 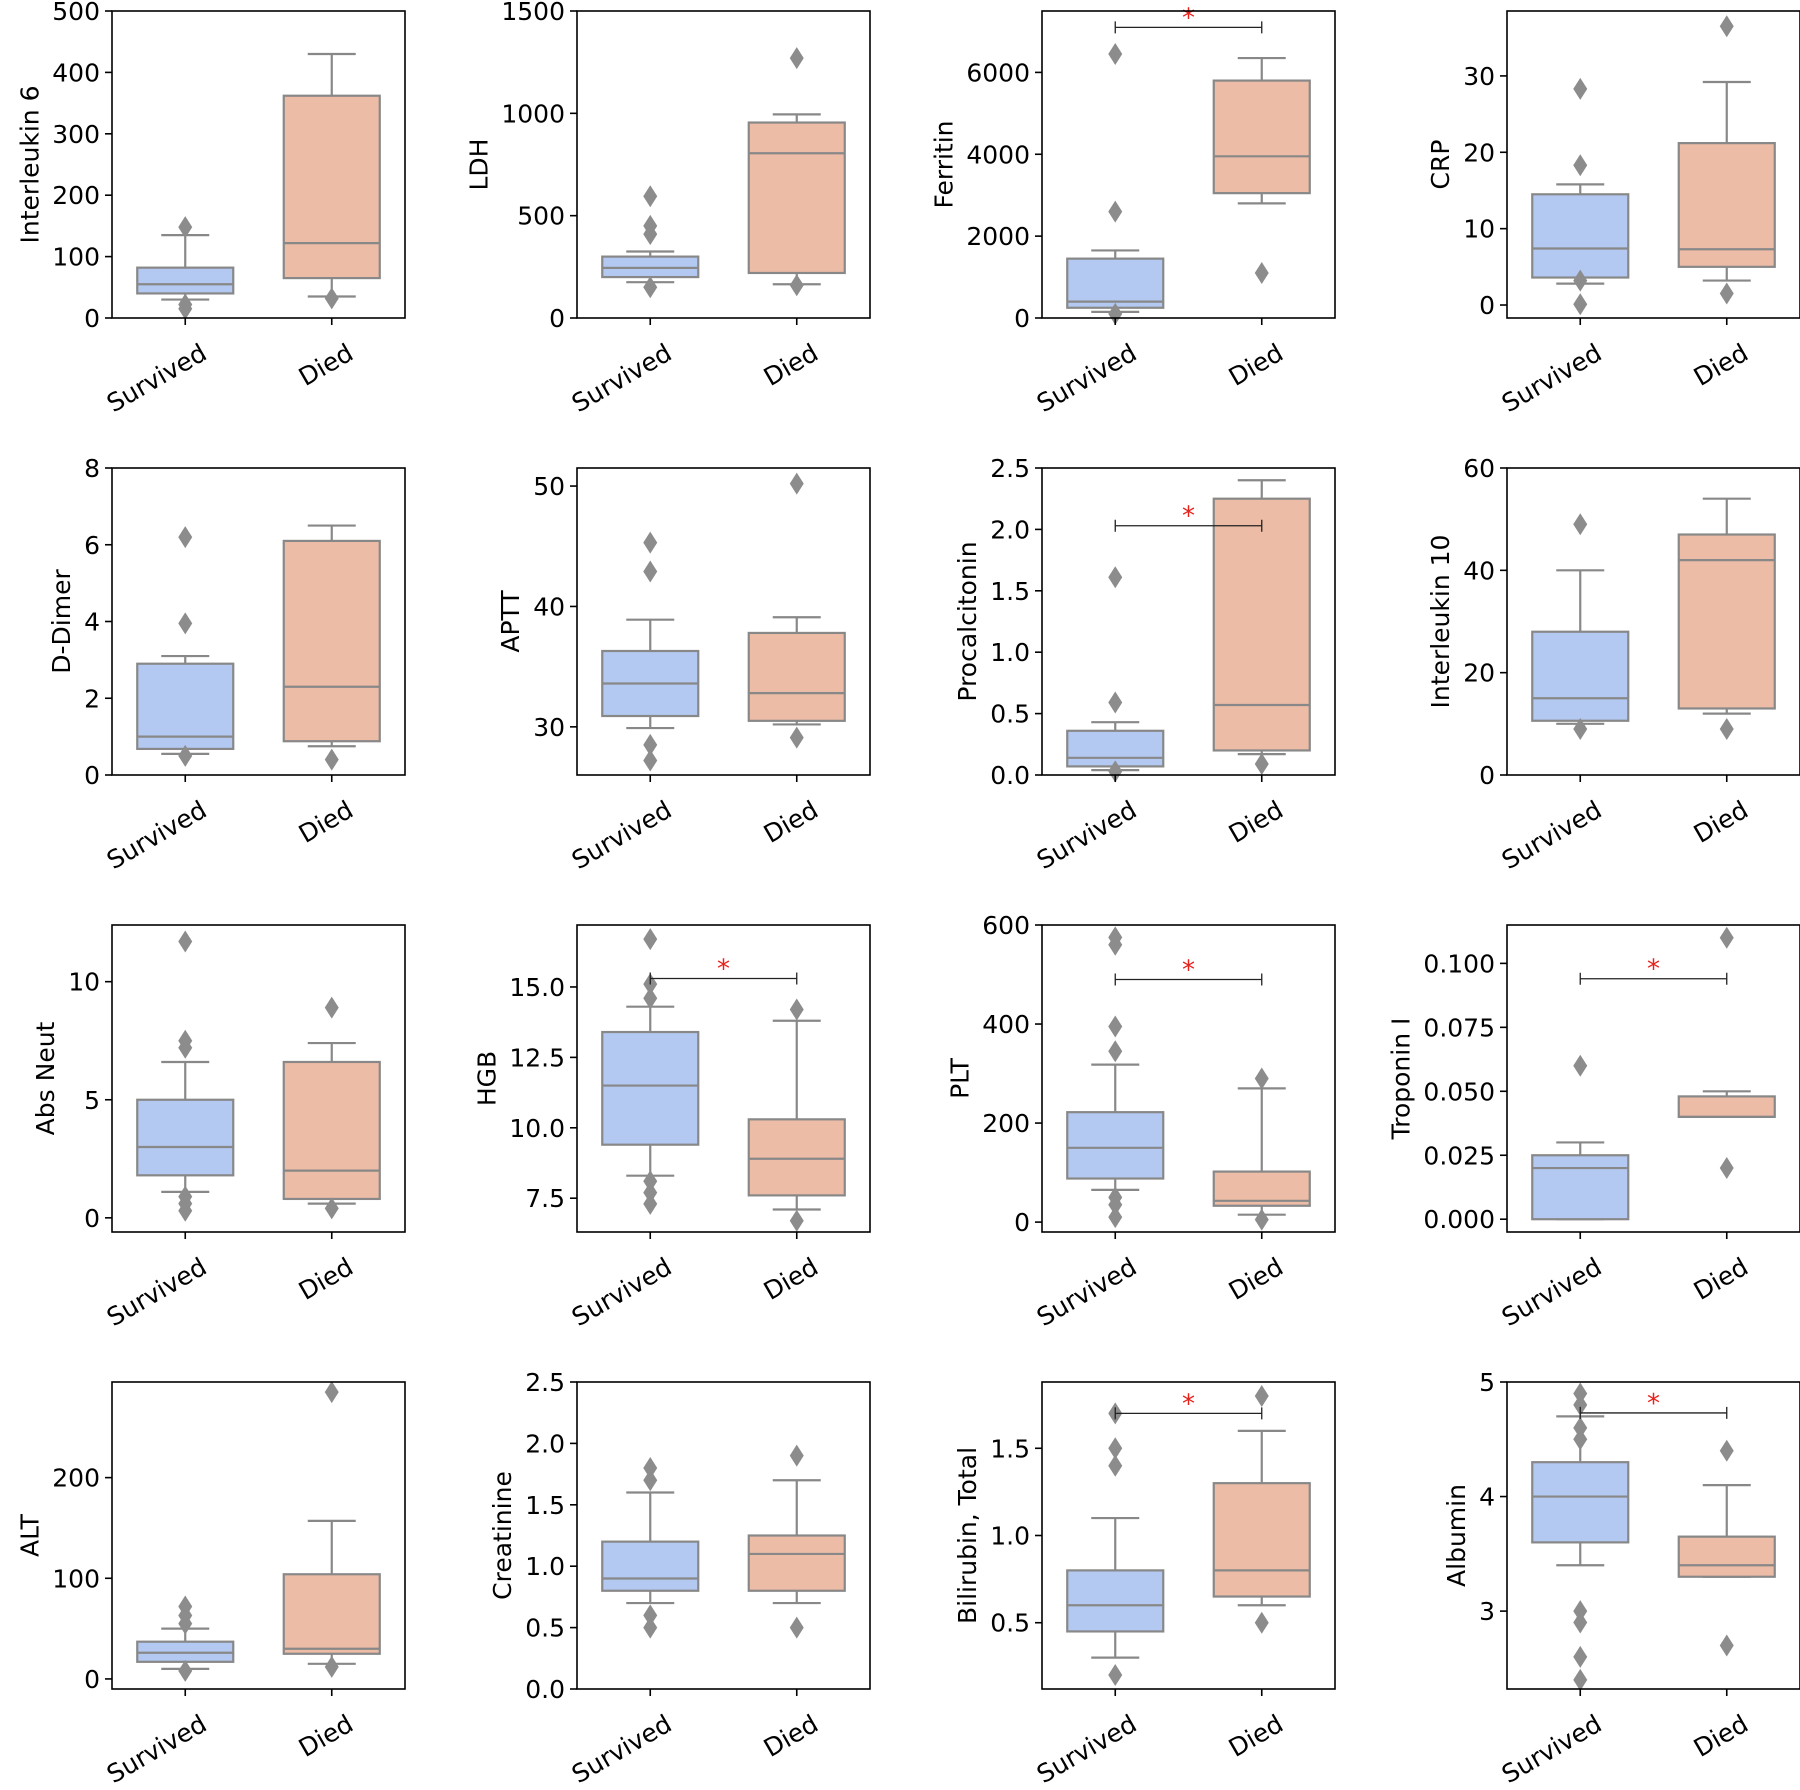 I want to click on y-tick-label: 20, so click(x=1479, y=673).